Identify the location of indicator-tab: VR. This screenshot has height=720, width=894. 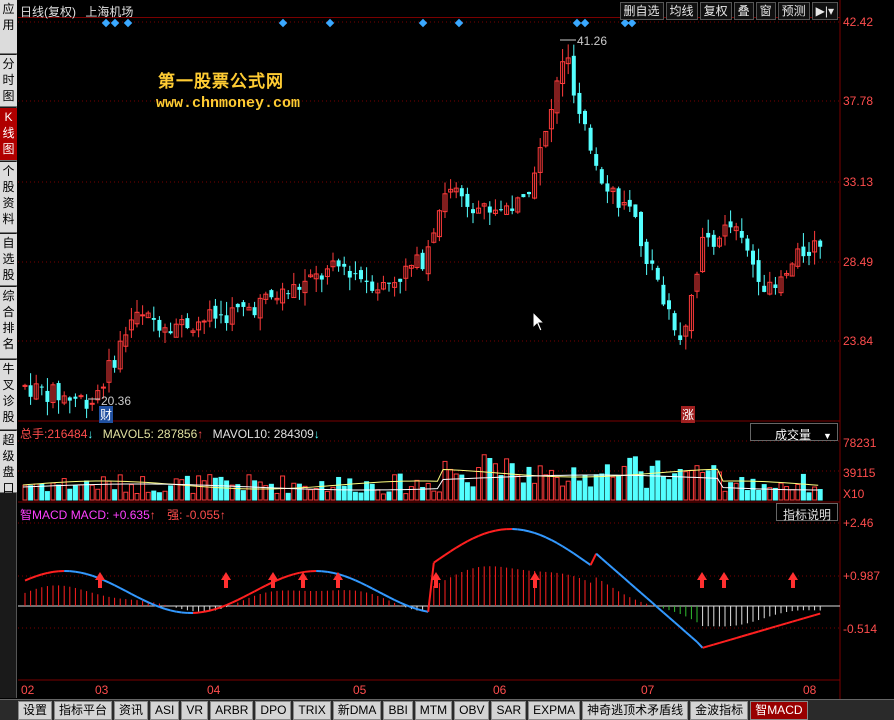
(195, 710).